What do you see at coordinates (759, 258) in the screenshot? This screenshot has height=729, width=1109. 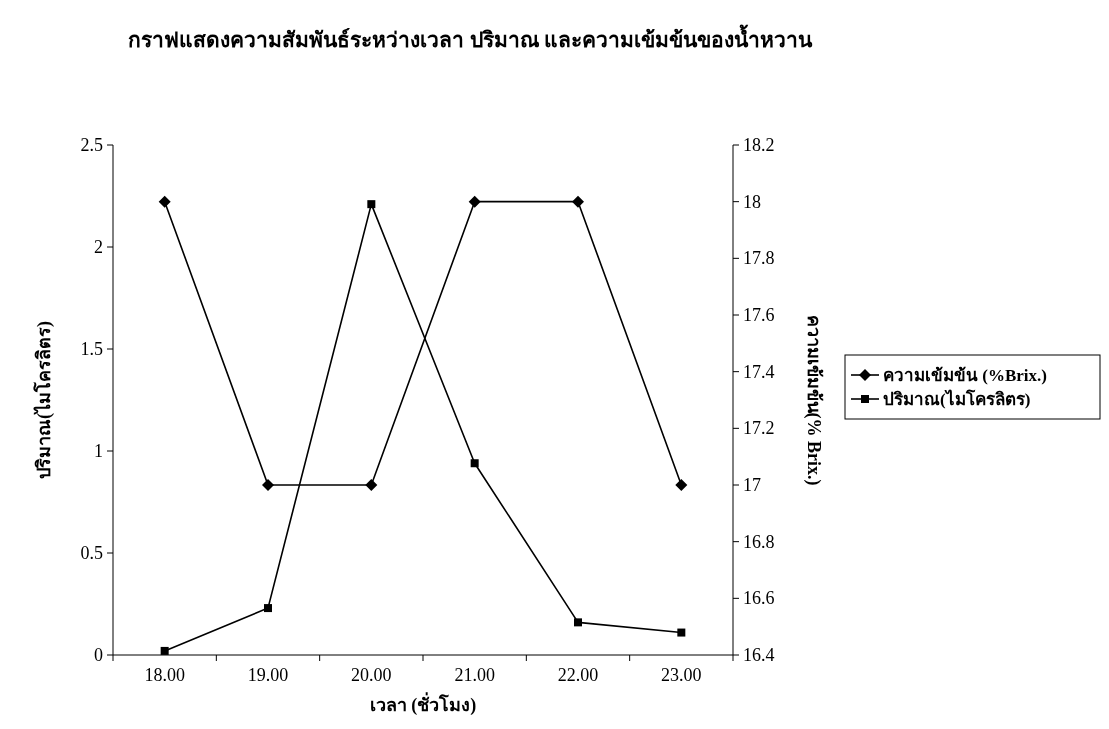 I see `y2-tick-label: 17.8` at bounding box center [759, 258].